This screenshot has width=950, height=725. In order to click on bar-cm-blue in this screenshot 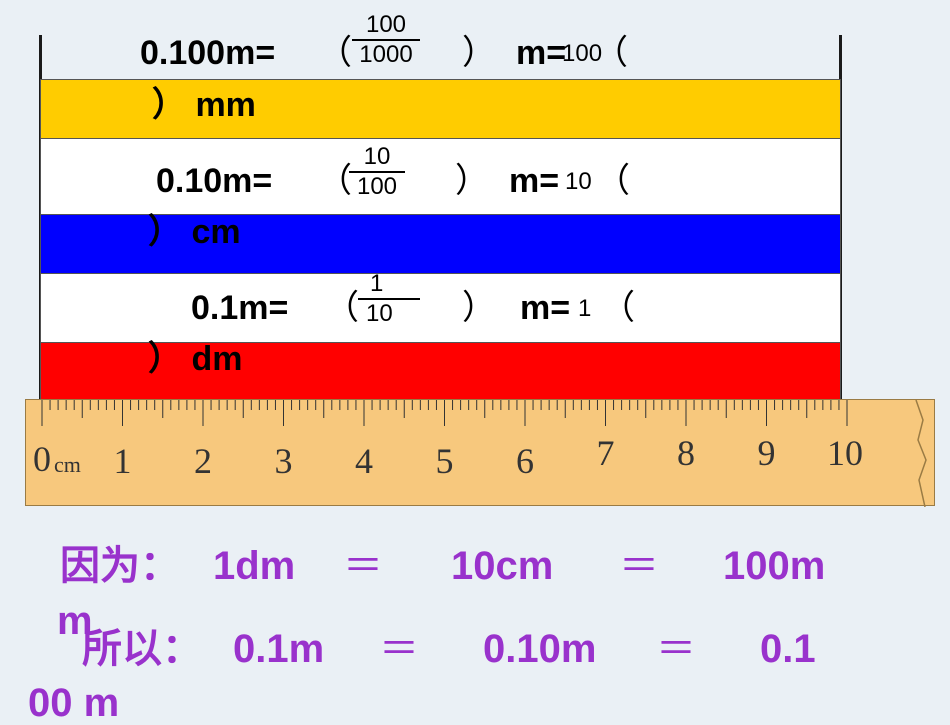, I will do `click(440, 244)`.